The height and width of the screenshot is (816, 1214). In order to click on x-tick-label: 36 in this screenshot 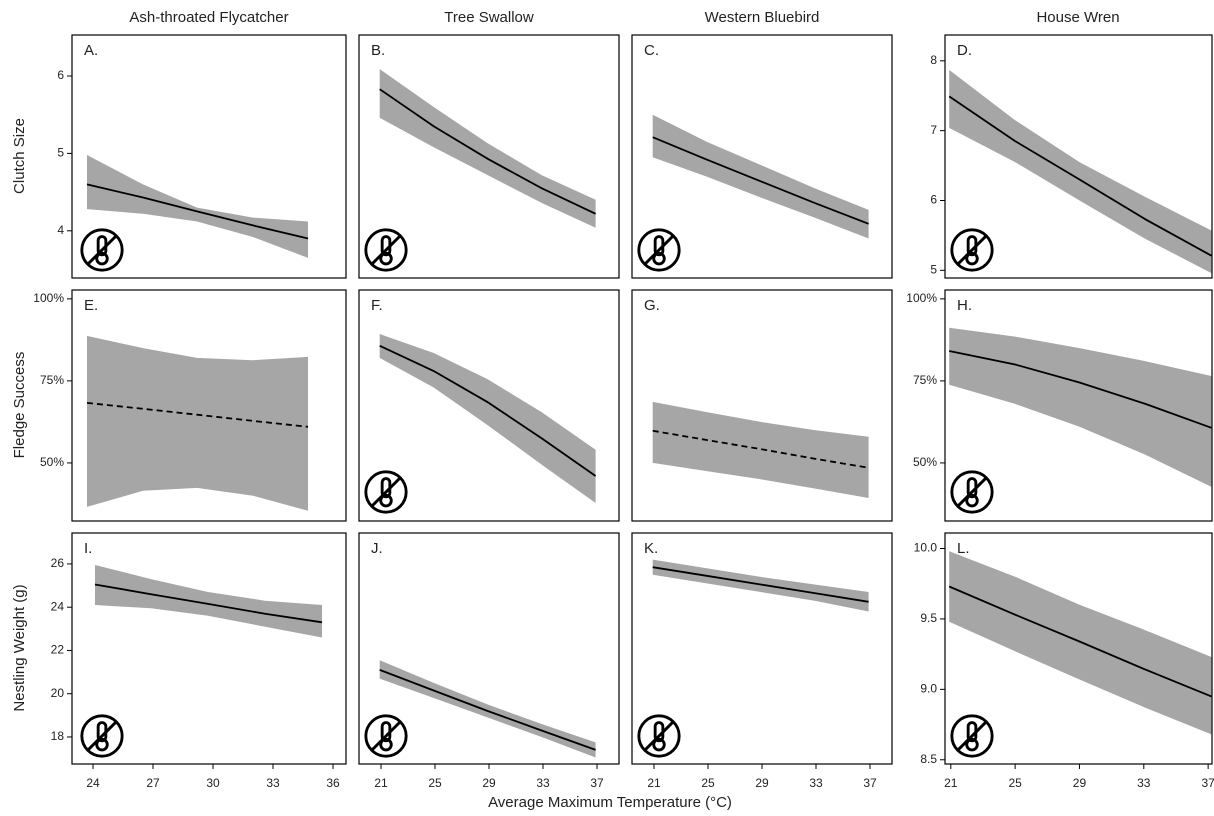, I will do `click(333, 783)`.